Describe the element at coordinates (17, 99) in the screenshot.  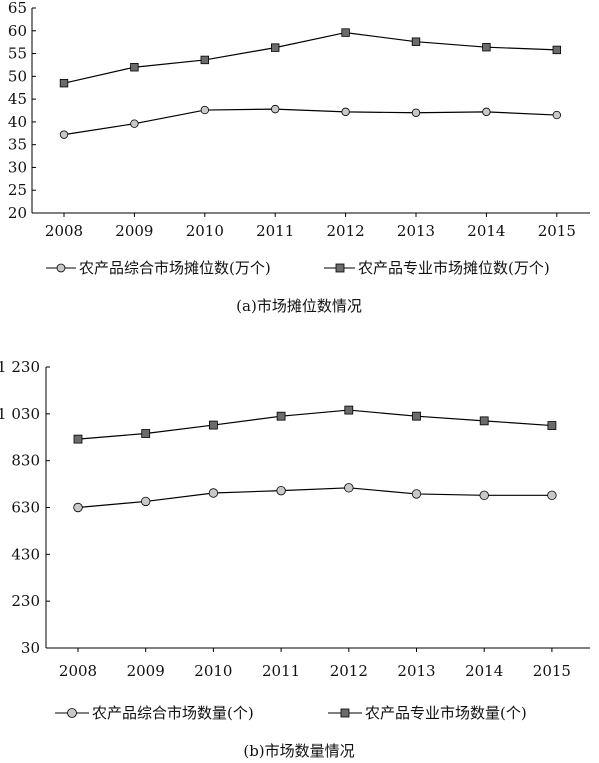
I see `y-tick-label: 45` at that location.